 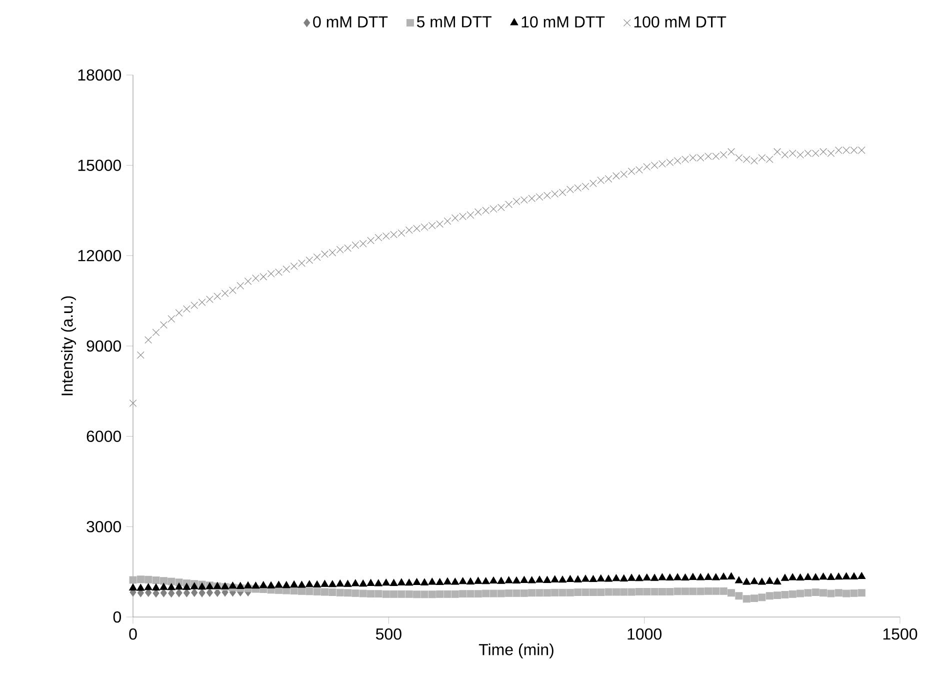 I want to click on y-tick-label: 6000, so click(x=103, y=436).